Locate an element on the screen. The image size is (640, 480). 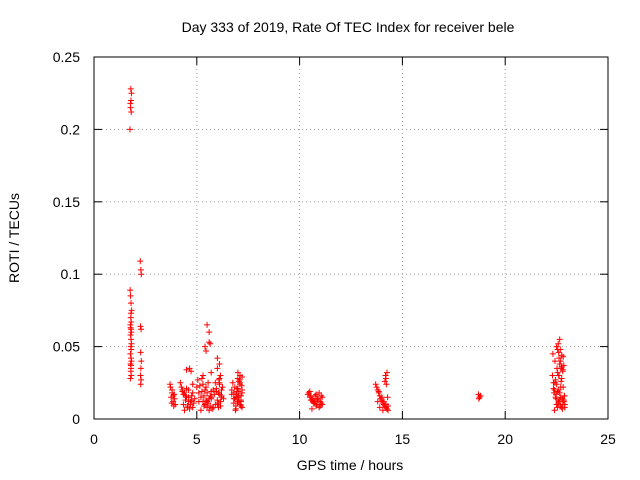
x-axis-label: GPS time / hours is located at coordinates (350, 465).